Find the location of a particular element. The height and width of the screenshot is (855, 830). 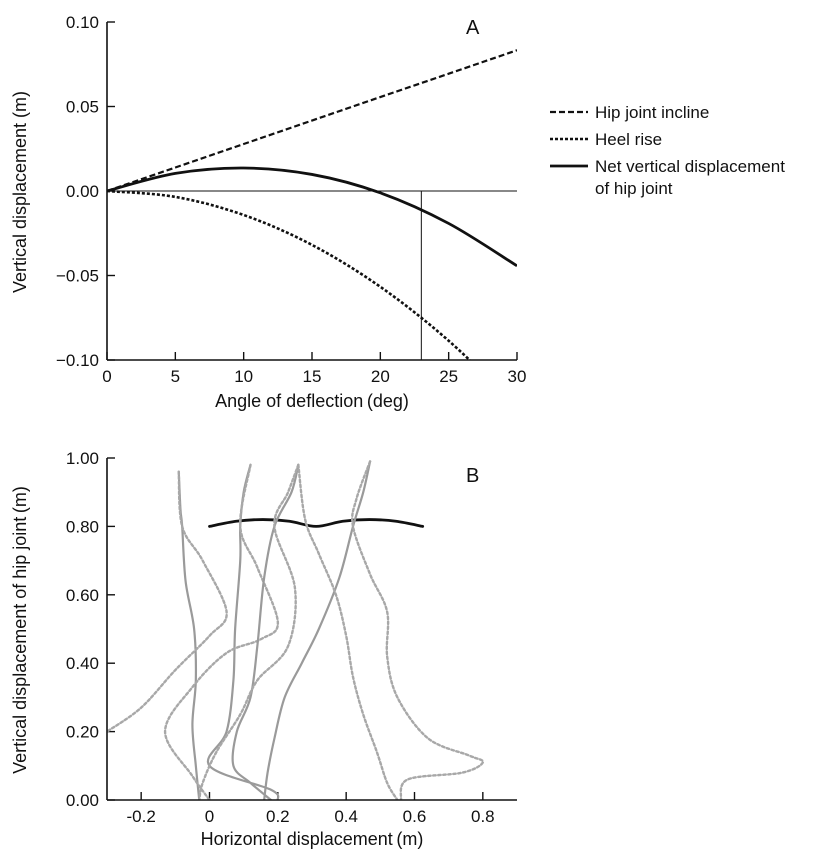

panel-a-y-tick-label: 0.00 is located at coordinates (82, 191).